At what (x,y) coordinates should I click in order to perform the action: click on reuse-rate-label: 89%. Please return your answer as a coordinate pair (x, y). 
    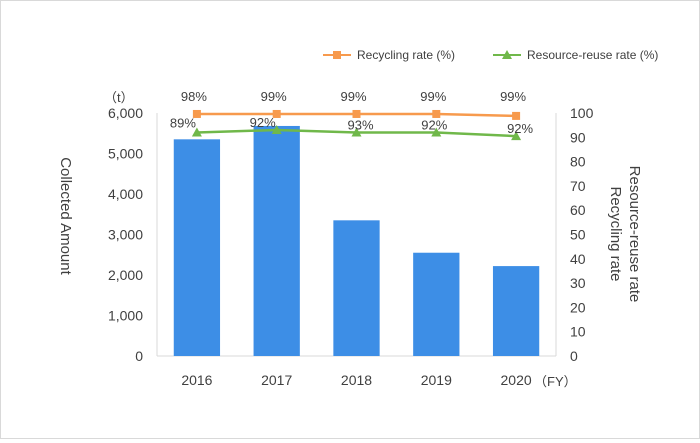
    Looking at the image, I should click on (183, 122).